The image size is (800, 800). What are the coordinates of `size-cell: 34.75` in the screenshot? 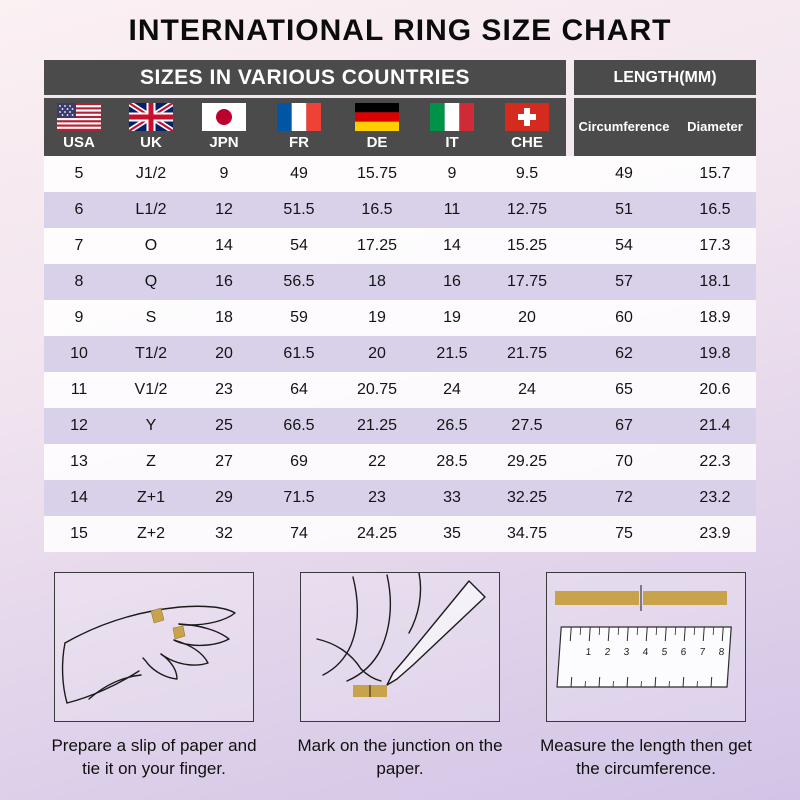 It's located at (527, 533).